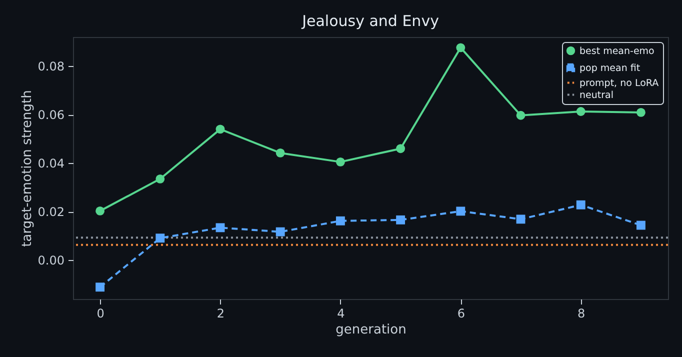  I want to click on legend-label: prompt, no LoRA, so click(620, 83).